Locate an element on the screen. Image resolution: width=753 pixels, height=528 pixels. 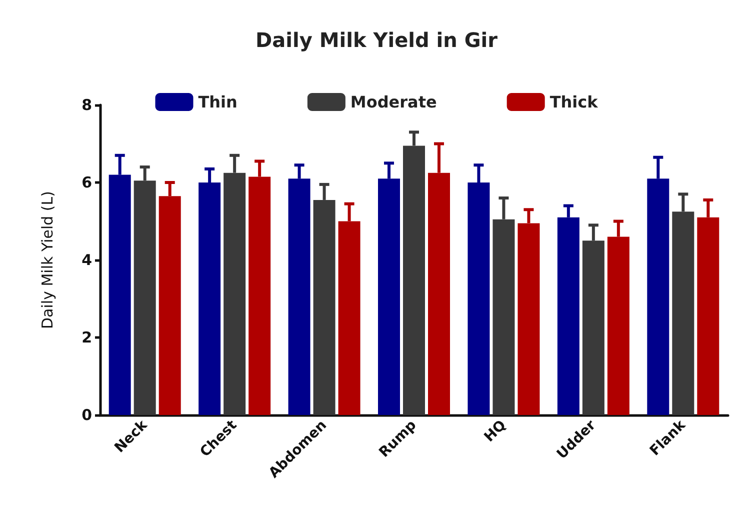
legend-label: Thin is located at coordinates (218, 102).